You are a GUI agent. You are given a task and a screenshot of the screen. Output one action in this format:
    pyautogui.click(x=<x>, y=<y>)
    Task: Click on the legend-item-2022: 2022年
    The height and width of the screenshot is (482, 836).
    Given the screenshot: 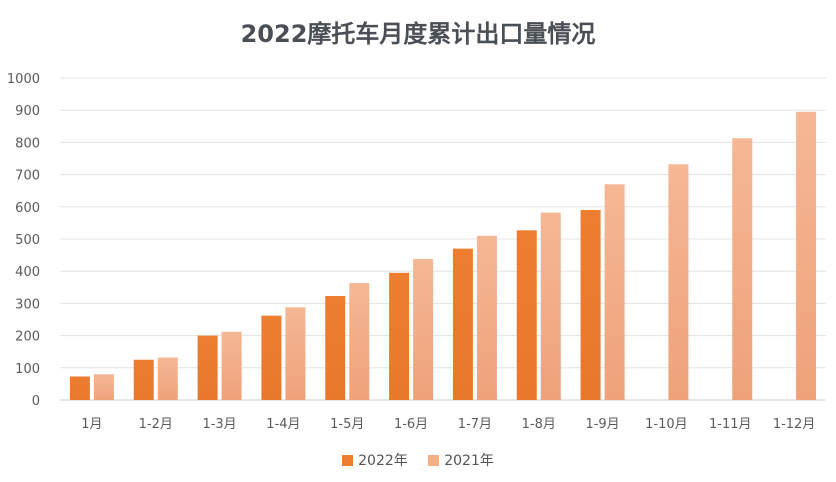 What is the action you would take?
    pyautogui.click(x=375, y=460)
    